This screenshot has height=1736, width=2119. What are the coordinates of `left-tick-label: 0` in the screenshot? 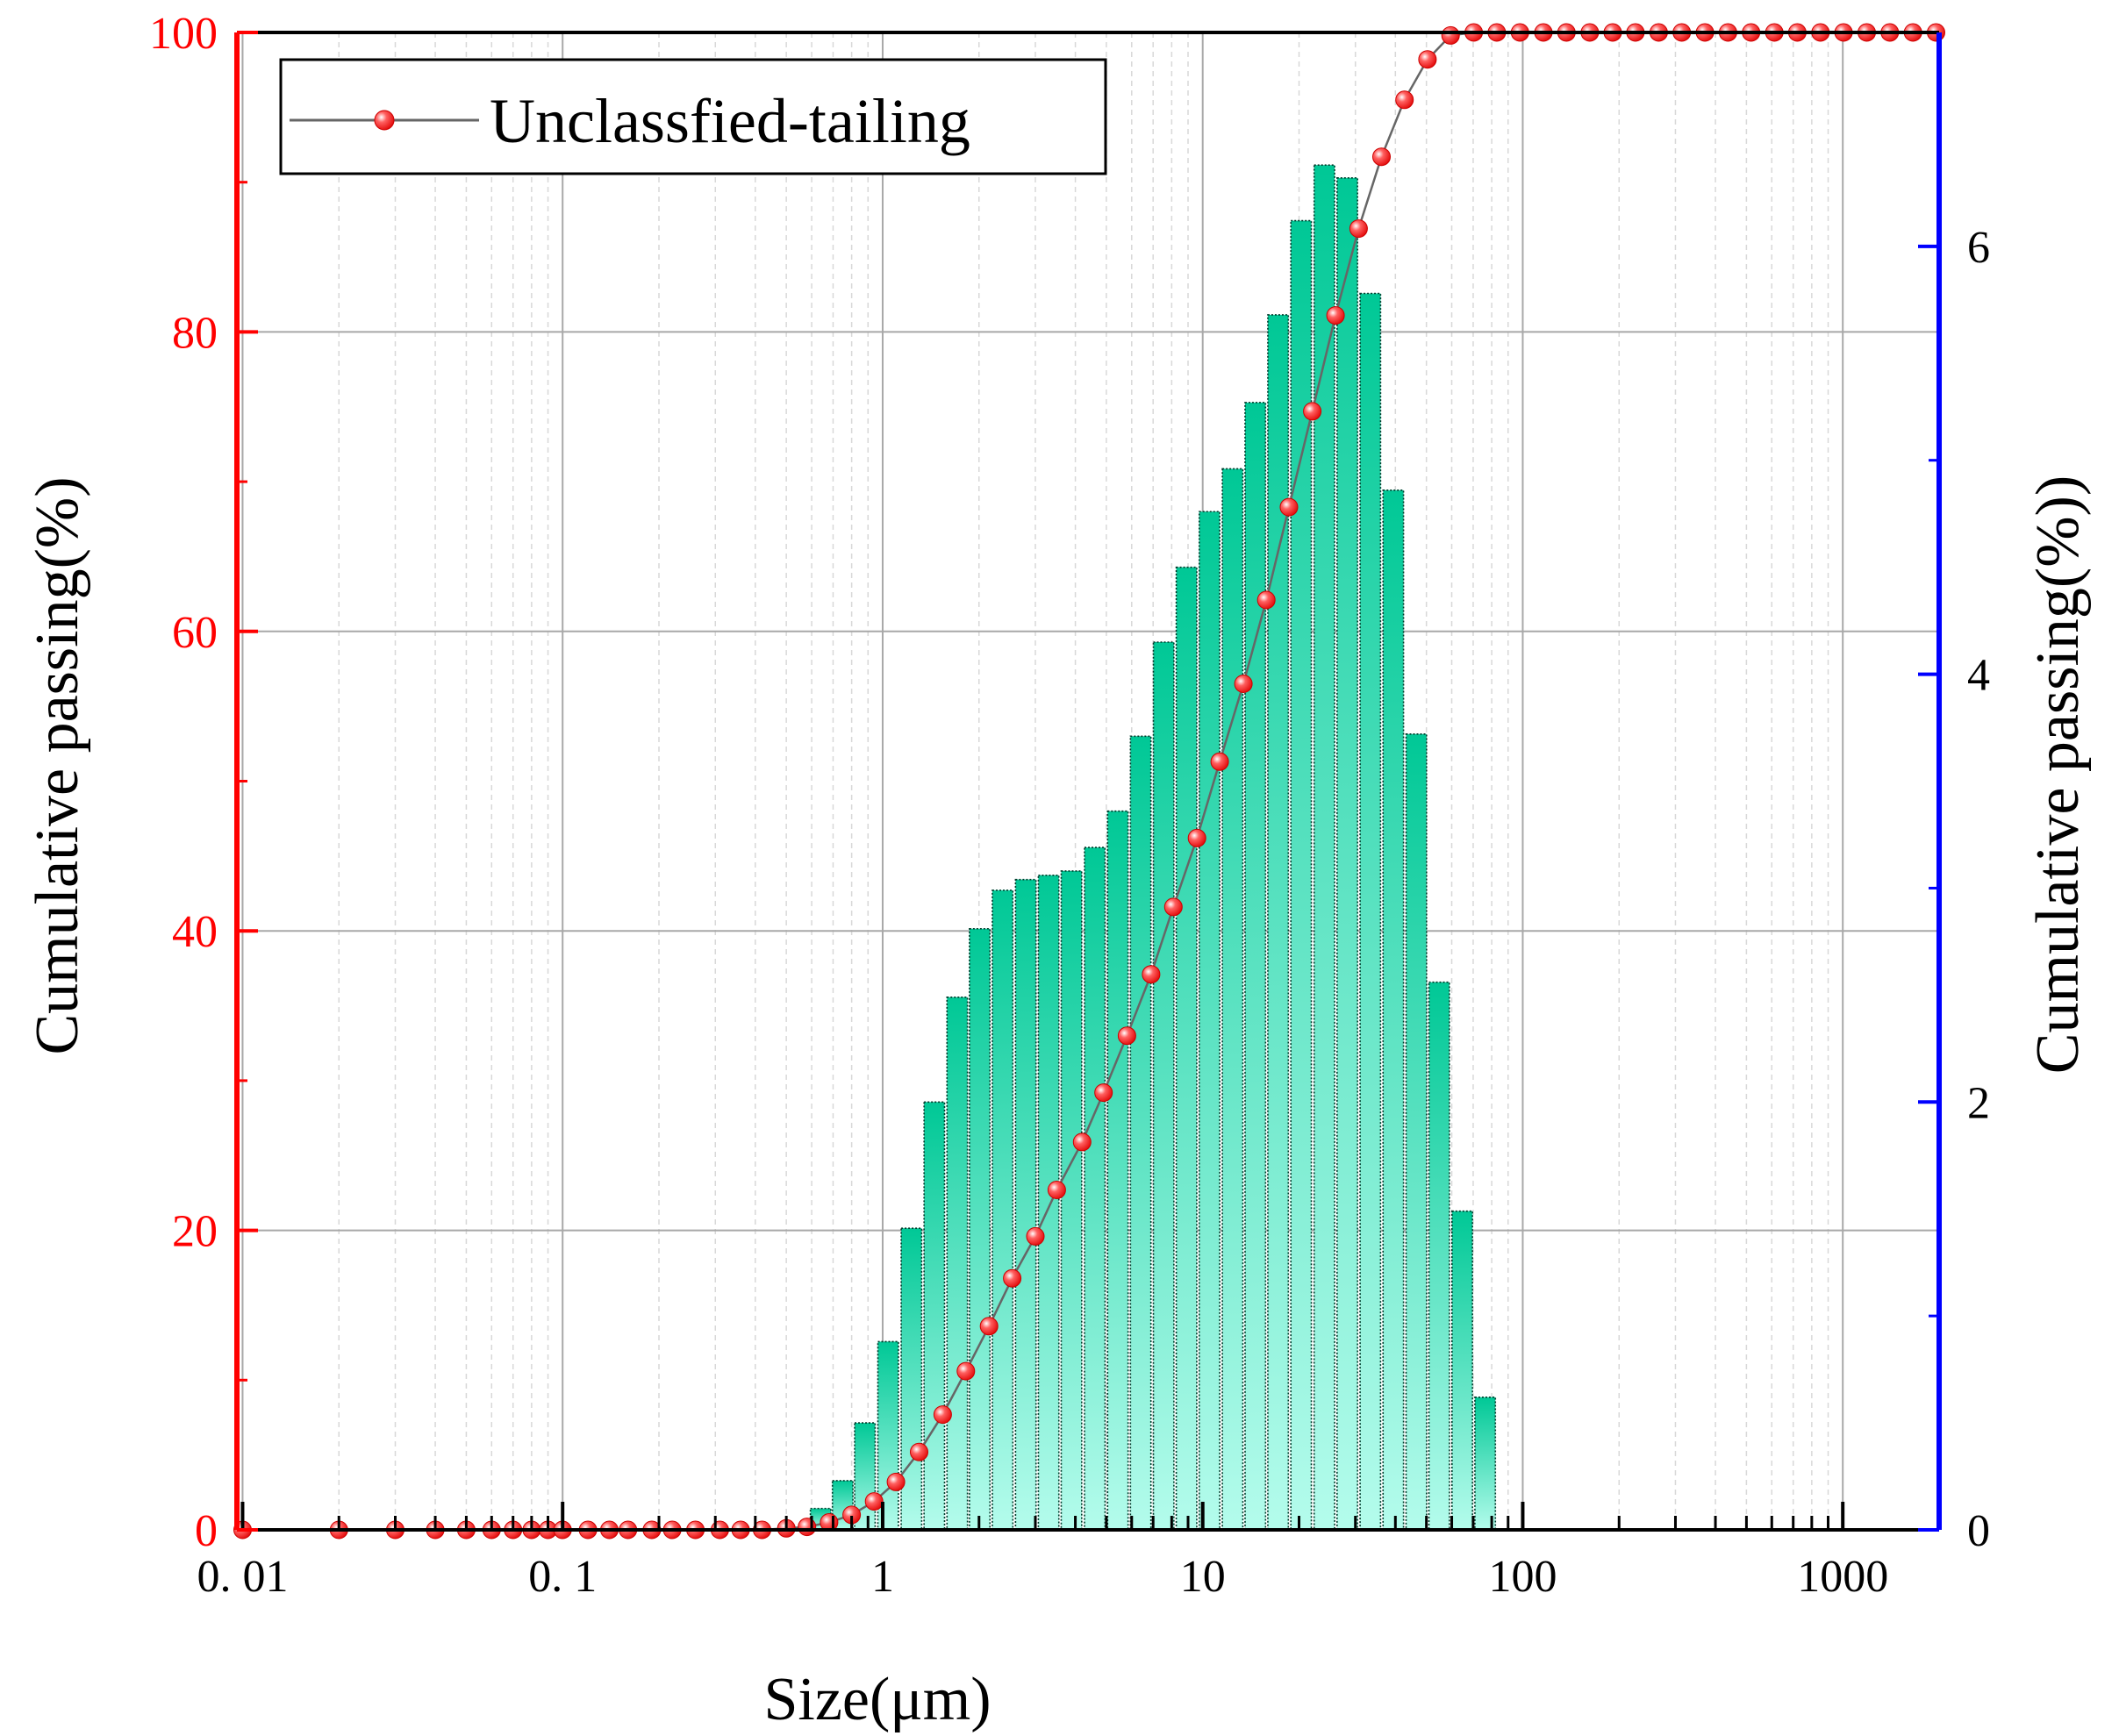 It's located at (206, 1531).